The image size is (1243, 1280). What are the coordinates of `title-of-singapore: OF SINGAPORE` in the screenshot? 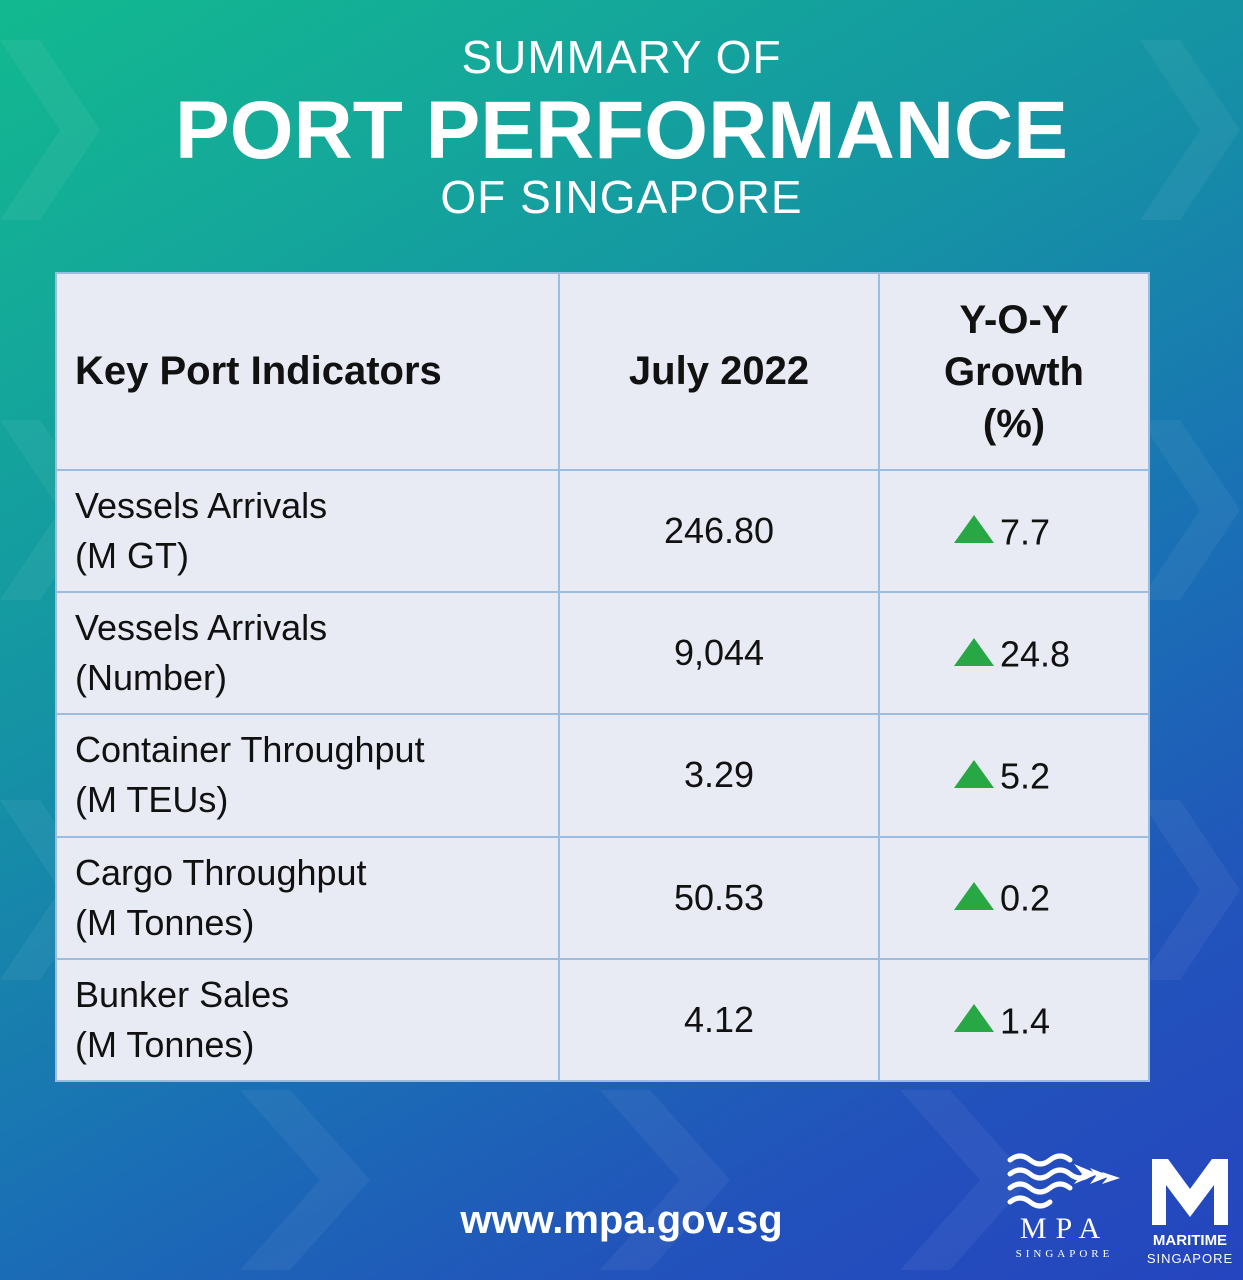 It's located at (621, 197).